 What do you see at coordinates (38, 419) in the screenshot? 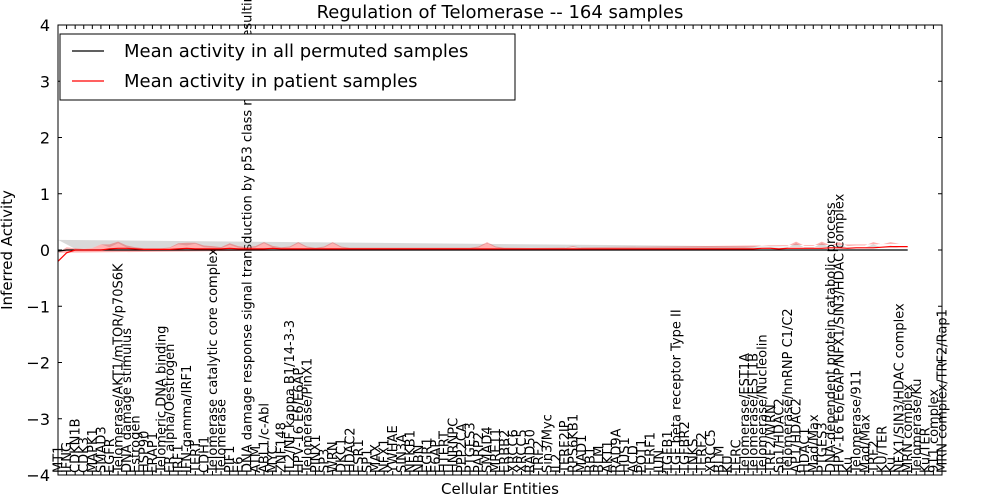
I see `y-tick-label: −3` at bounding box center [38, 419].